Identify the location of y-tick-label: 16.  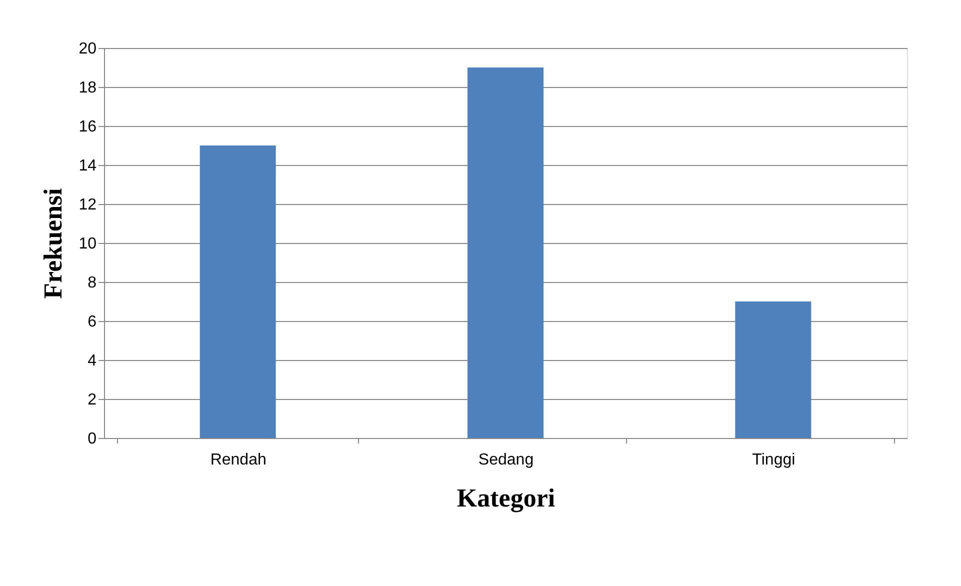
(87, 127).